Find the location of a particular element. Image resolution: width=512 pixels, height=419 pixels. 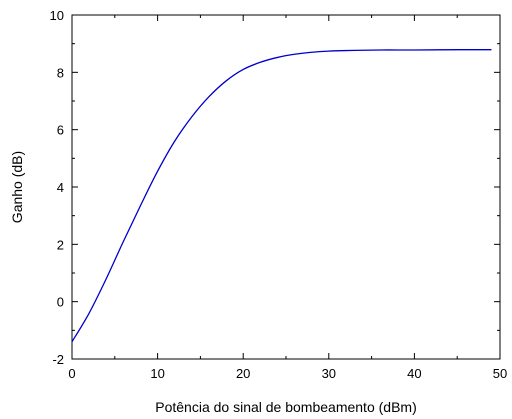

y-tick-label: -2 is located at coordinates (58, 359).